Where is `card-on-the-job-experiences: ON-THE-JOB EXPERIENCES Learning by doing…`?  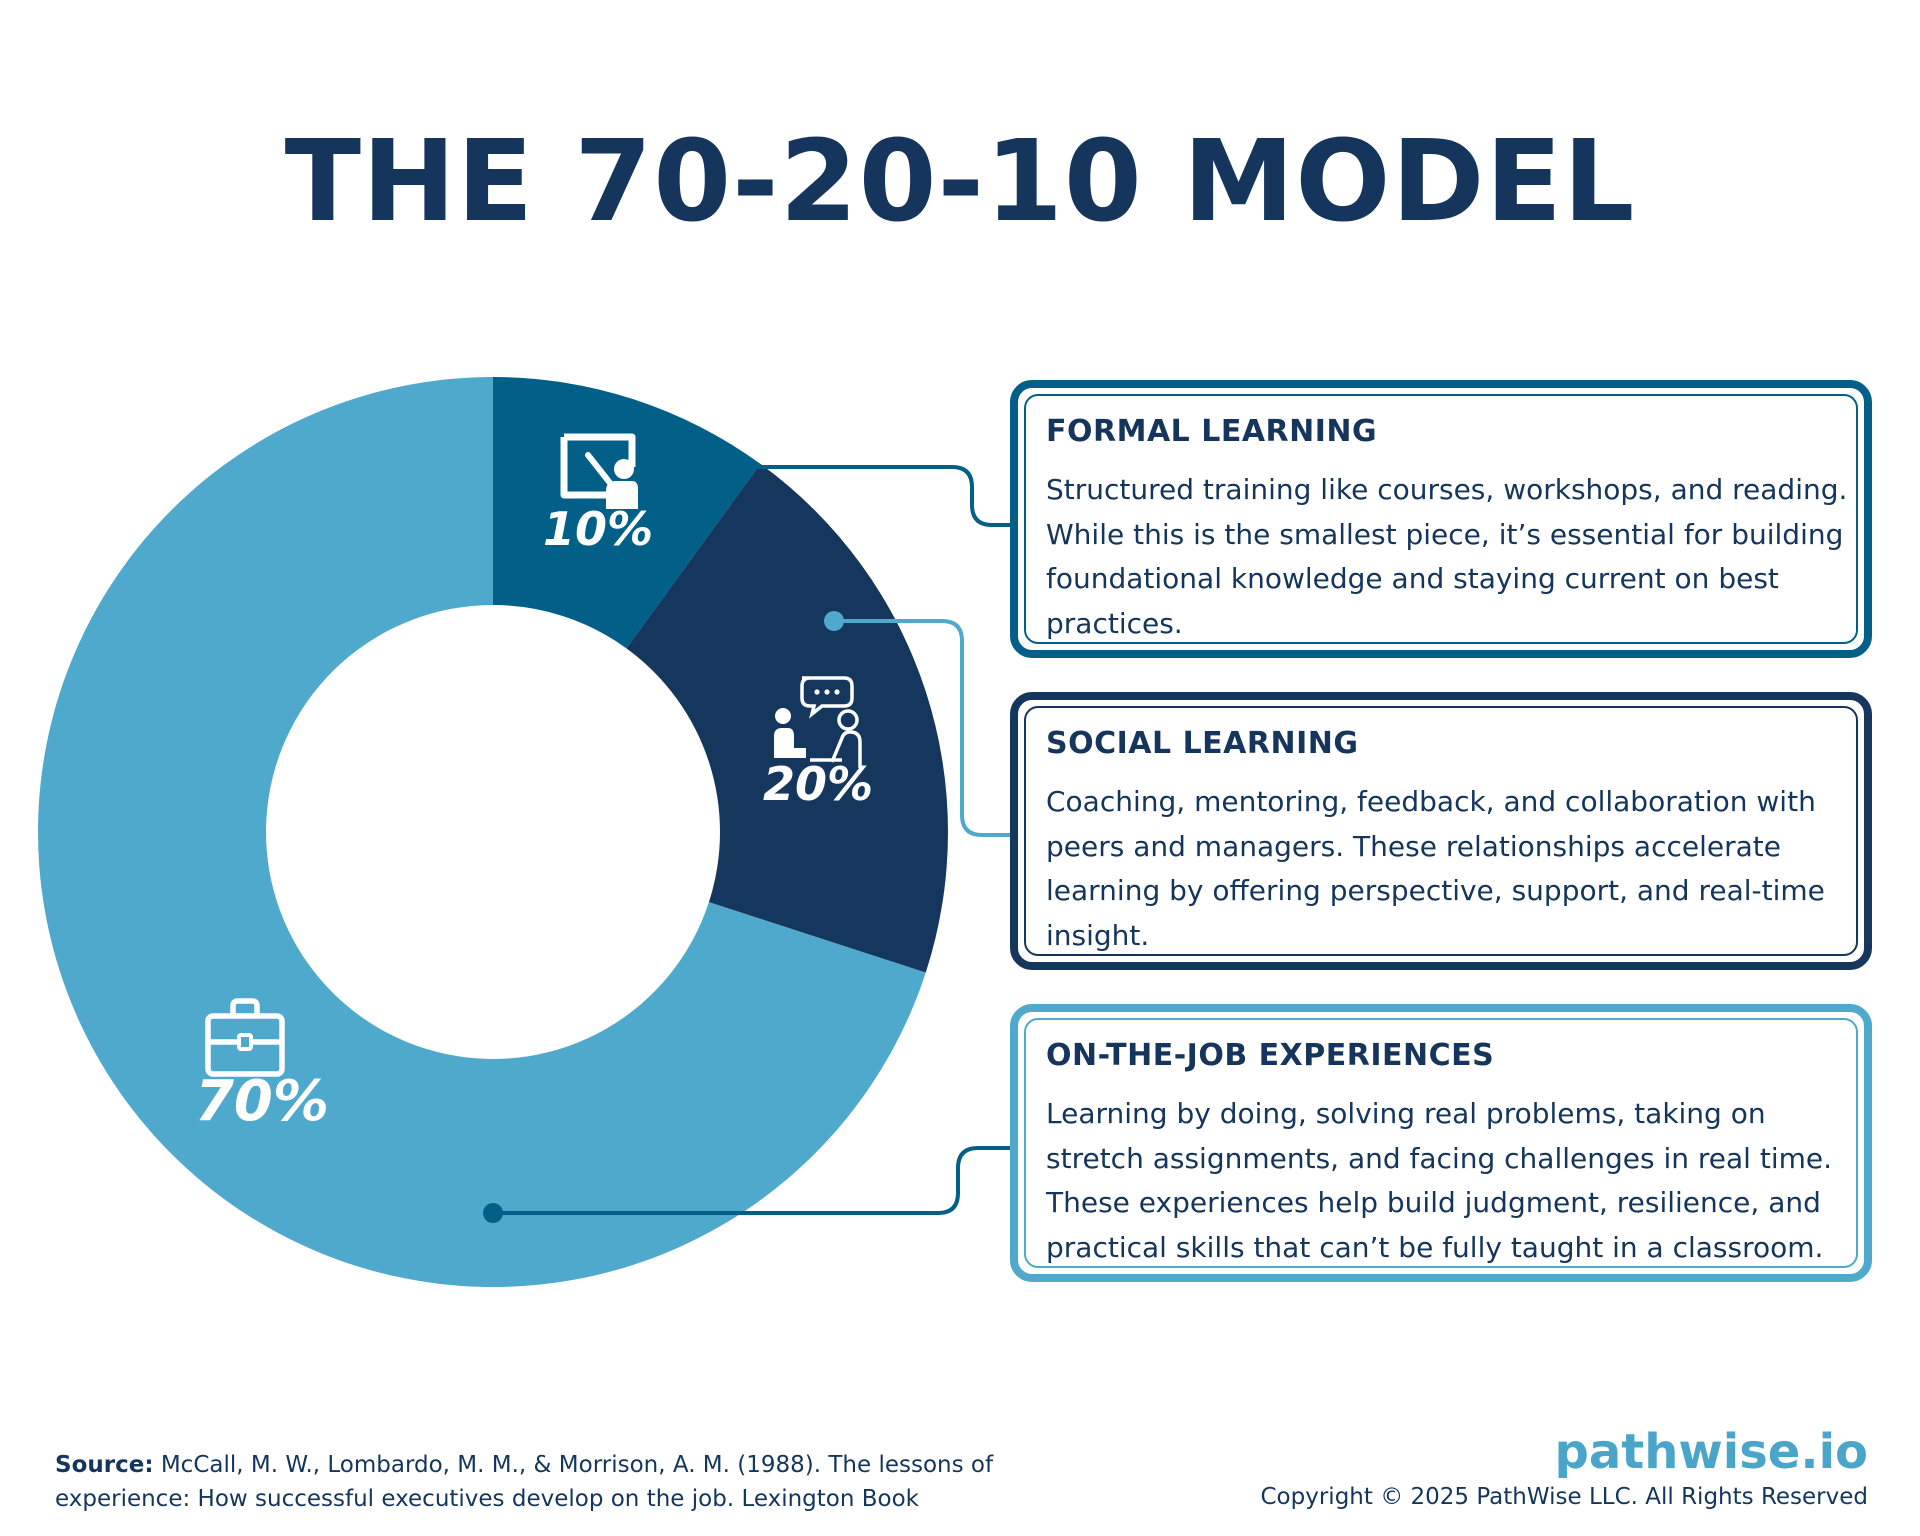
card-on-the-job-experiences: ON-THE-JOB EXPERIENCES Learning by doing… is located at coordinates (1441, 1143).